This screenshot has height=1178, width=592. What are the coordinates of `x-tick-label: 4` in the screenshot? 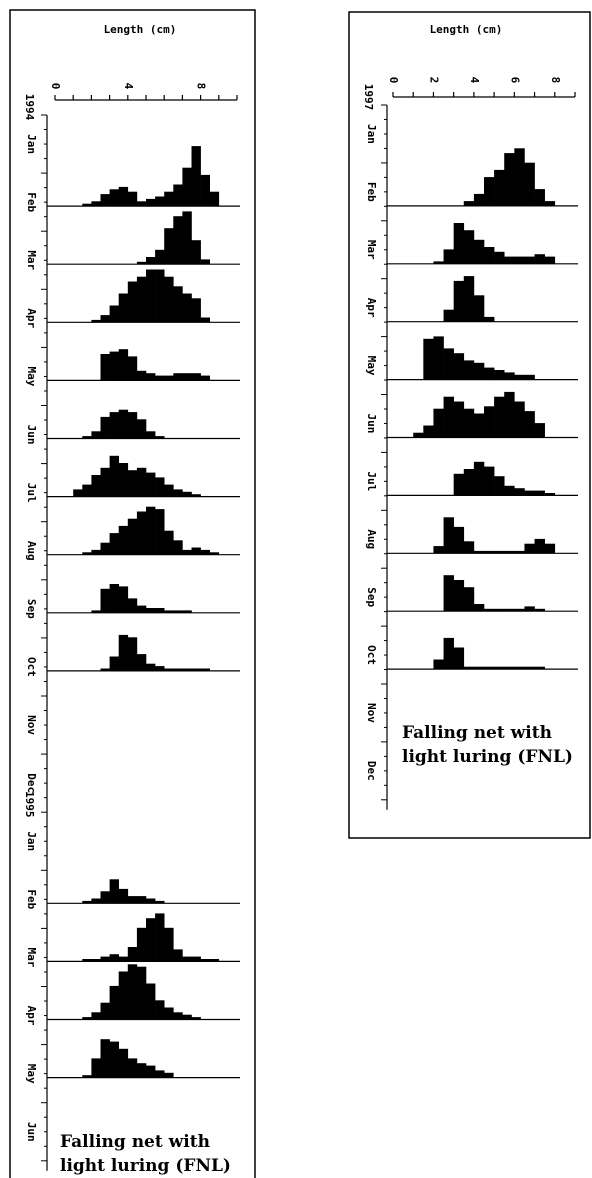 It's located at (474, 80).